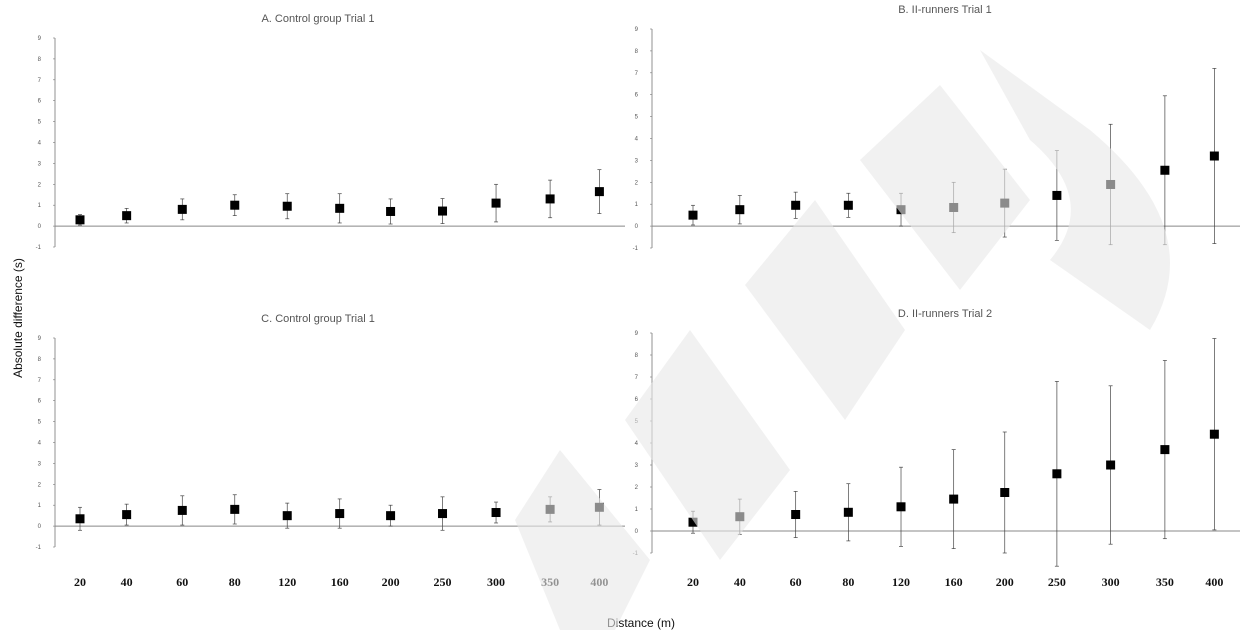 This screenshot has height=636, width=1260. What do you see at coordinates (641, 623) in the screenshot?
I see `x-axis-label: Distance (m)` at bounding box center [641, 623].